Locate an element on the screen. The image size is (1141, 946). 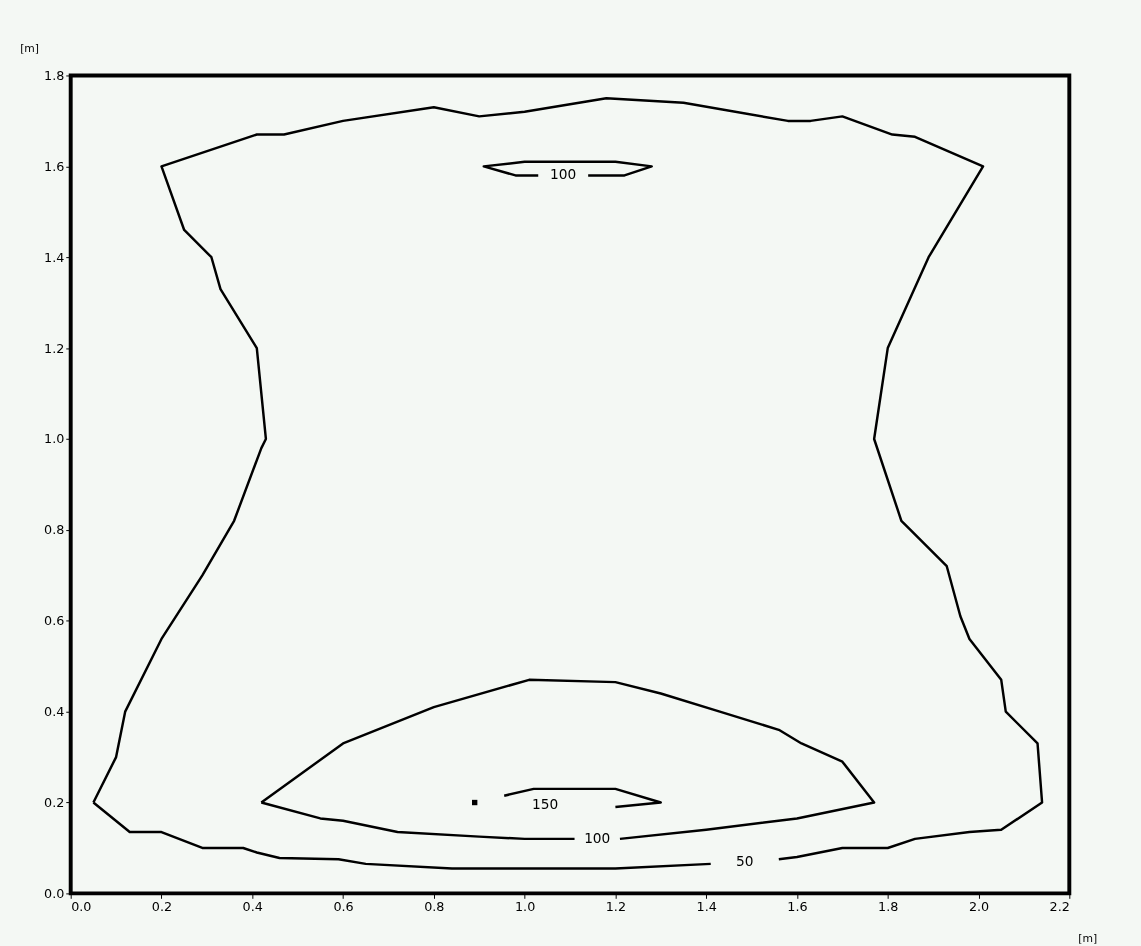
x-tick-label: 1.6 is located at coordinates (797, 906).